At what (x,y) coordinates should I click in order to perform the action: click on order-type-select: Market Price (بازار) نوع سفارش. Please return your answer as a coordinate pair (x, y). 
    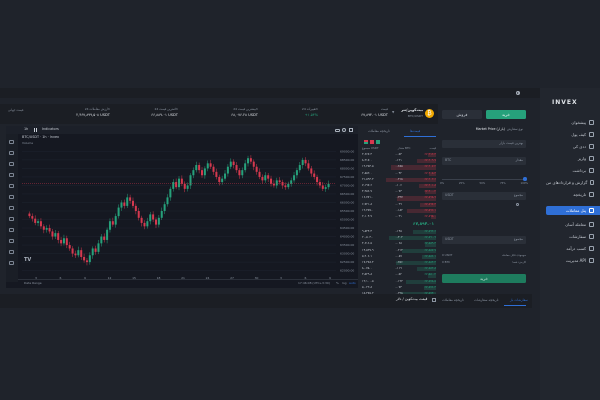
    Looking at the image, I should click on (484, 130).